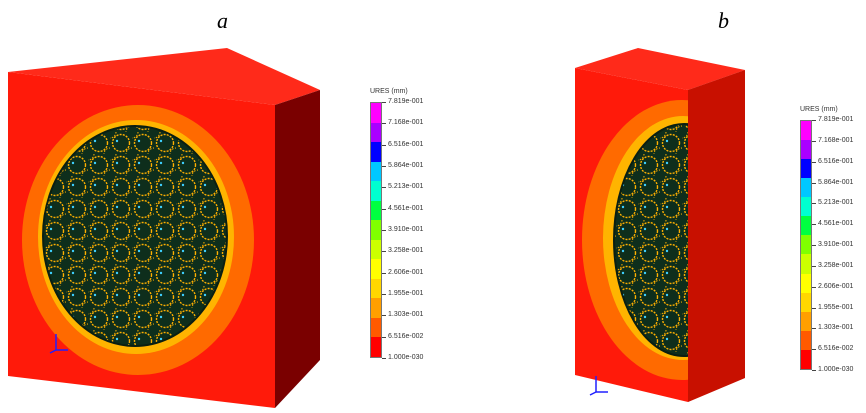  I want to click on panel-label-a: a, so click(222, 20).